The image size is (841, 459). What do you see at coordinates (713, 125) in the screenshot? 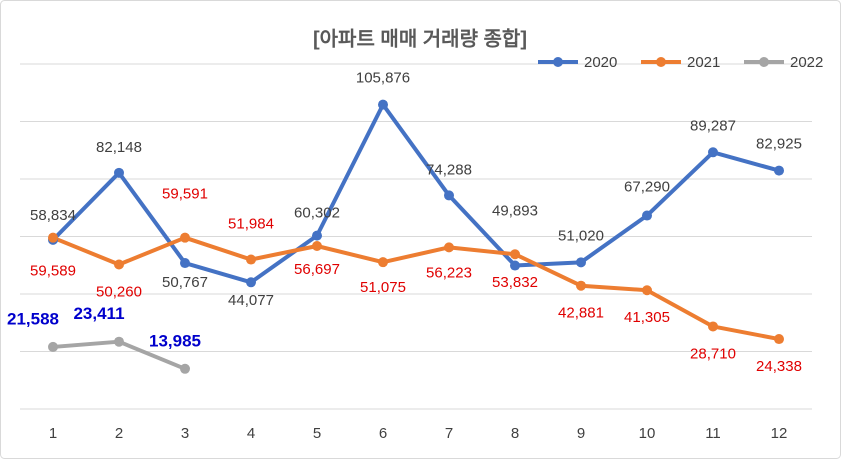
I see `data-label: 89,287` at bounding box center [713, 125].